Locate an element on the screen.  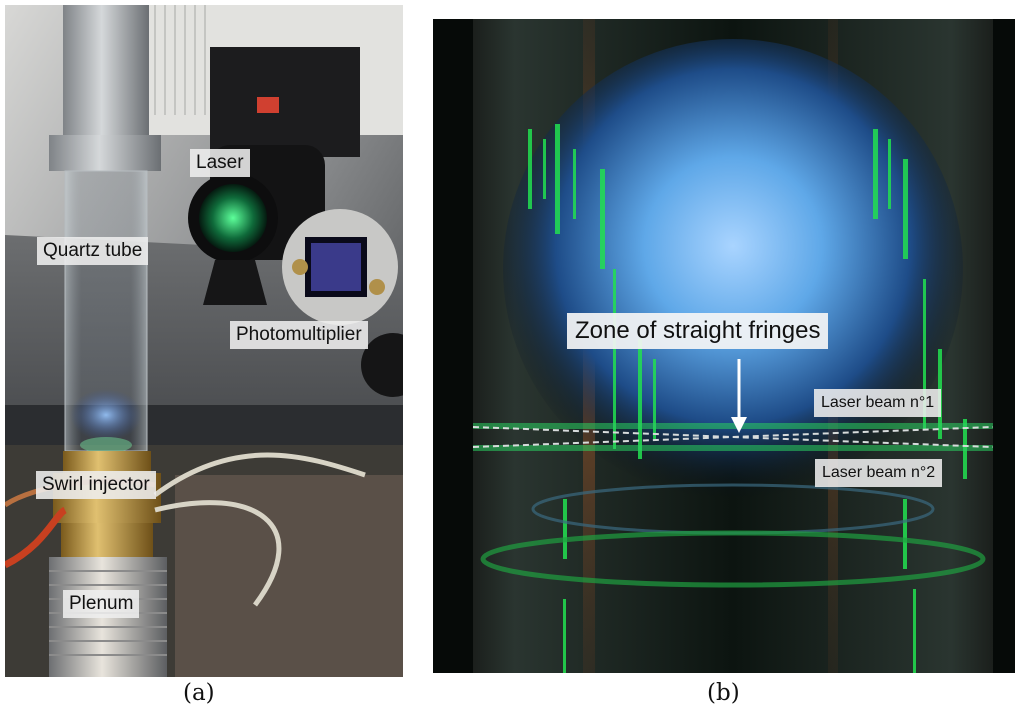
swirl-injector-label: Swirl injector is located at coordinates (96, 485).